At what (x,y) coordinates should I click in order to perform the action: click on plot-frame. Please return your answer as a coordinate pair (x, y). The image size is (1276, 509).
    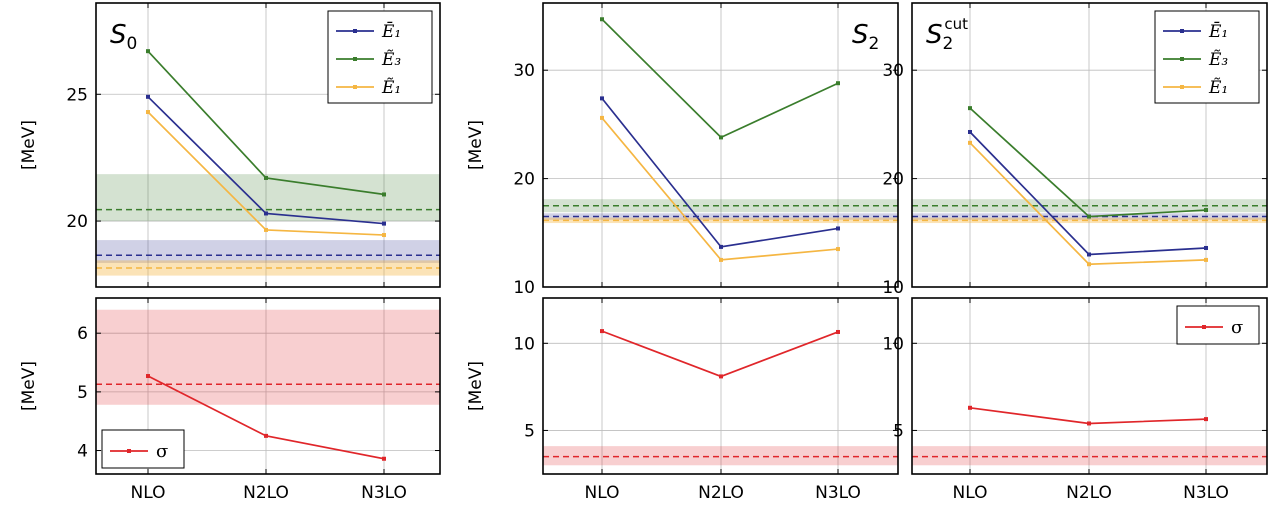
    Looking at the image, I should click on (268, 386).